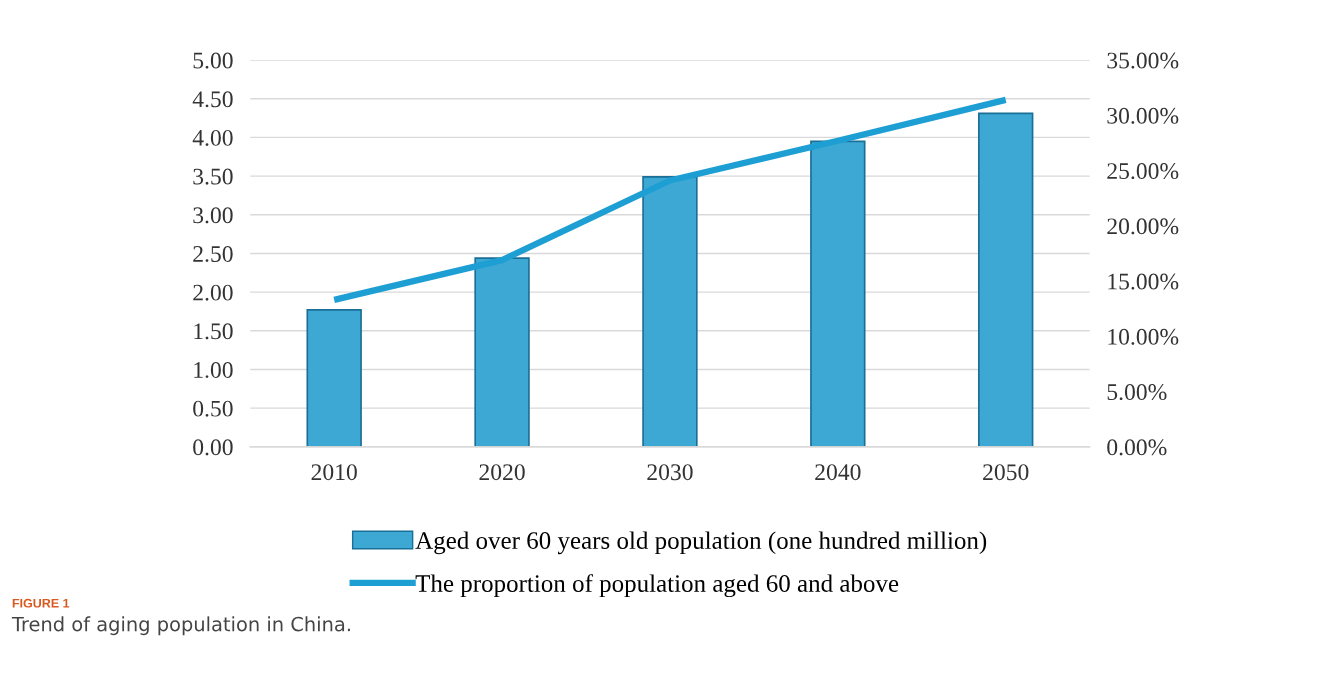  I want to click on y-tick-label: 2.00, so click(213, 292).